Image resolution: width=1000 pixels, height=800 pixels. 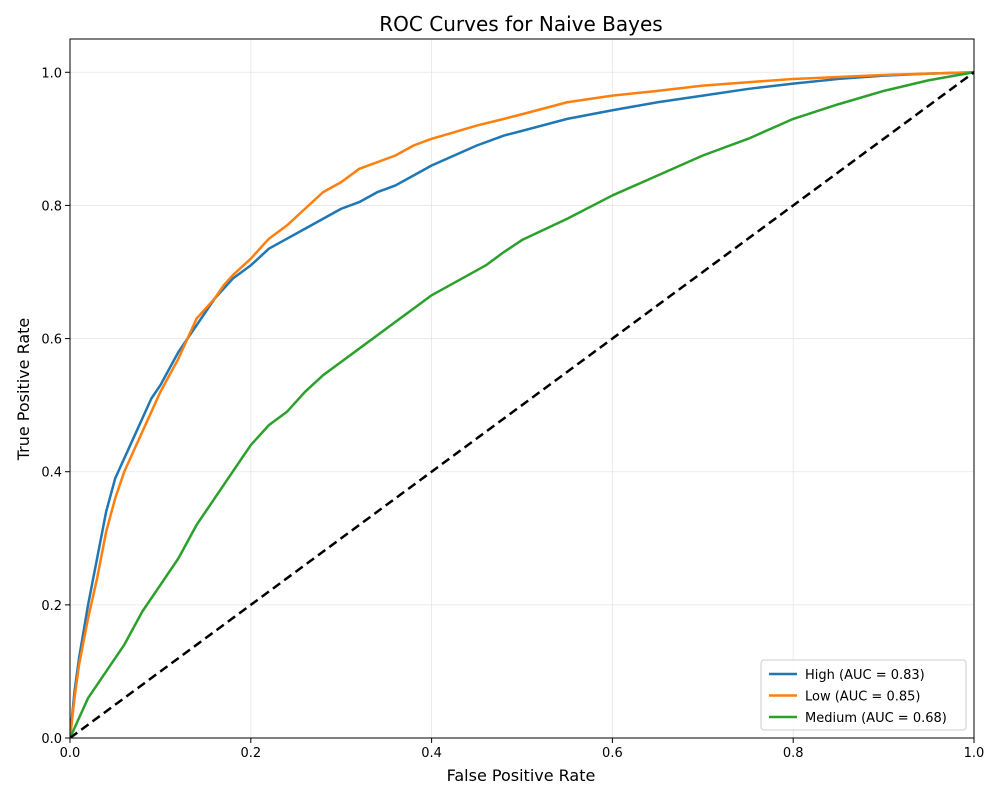 I want to click on legend-entry: Low (AUC = 0.85), so click(x=862, y=697).